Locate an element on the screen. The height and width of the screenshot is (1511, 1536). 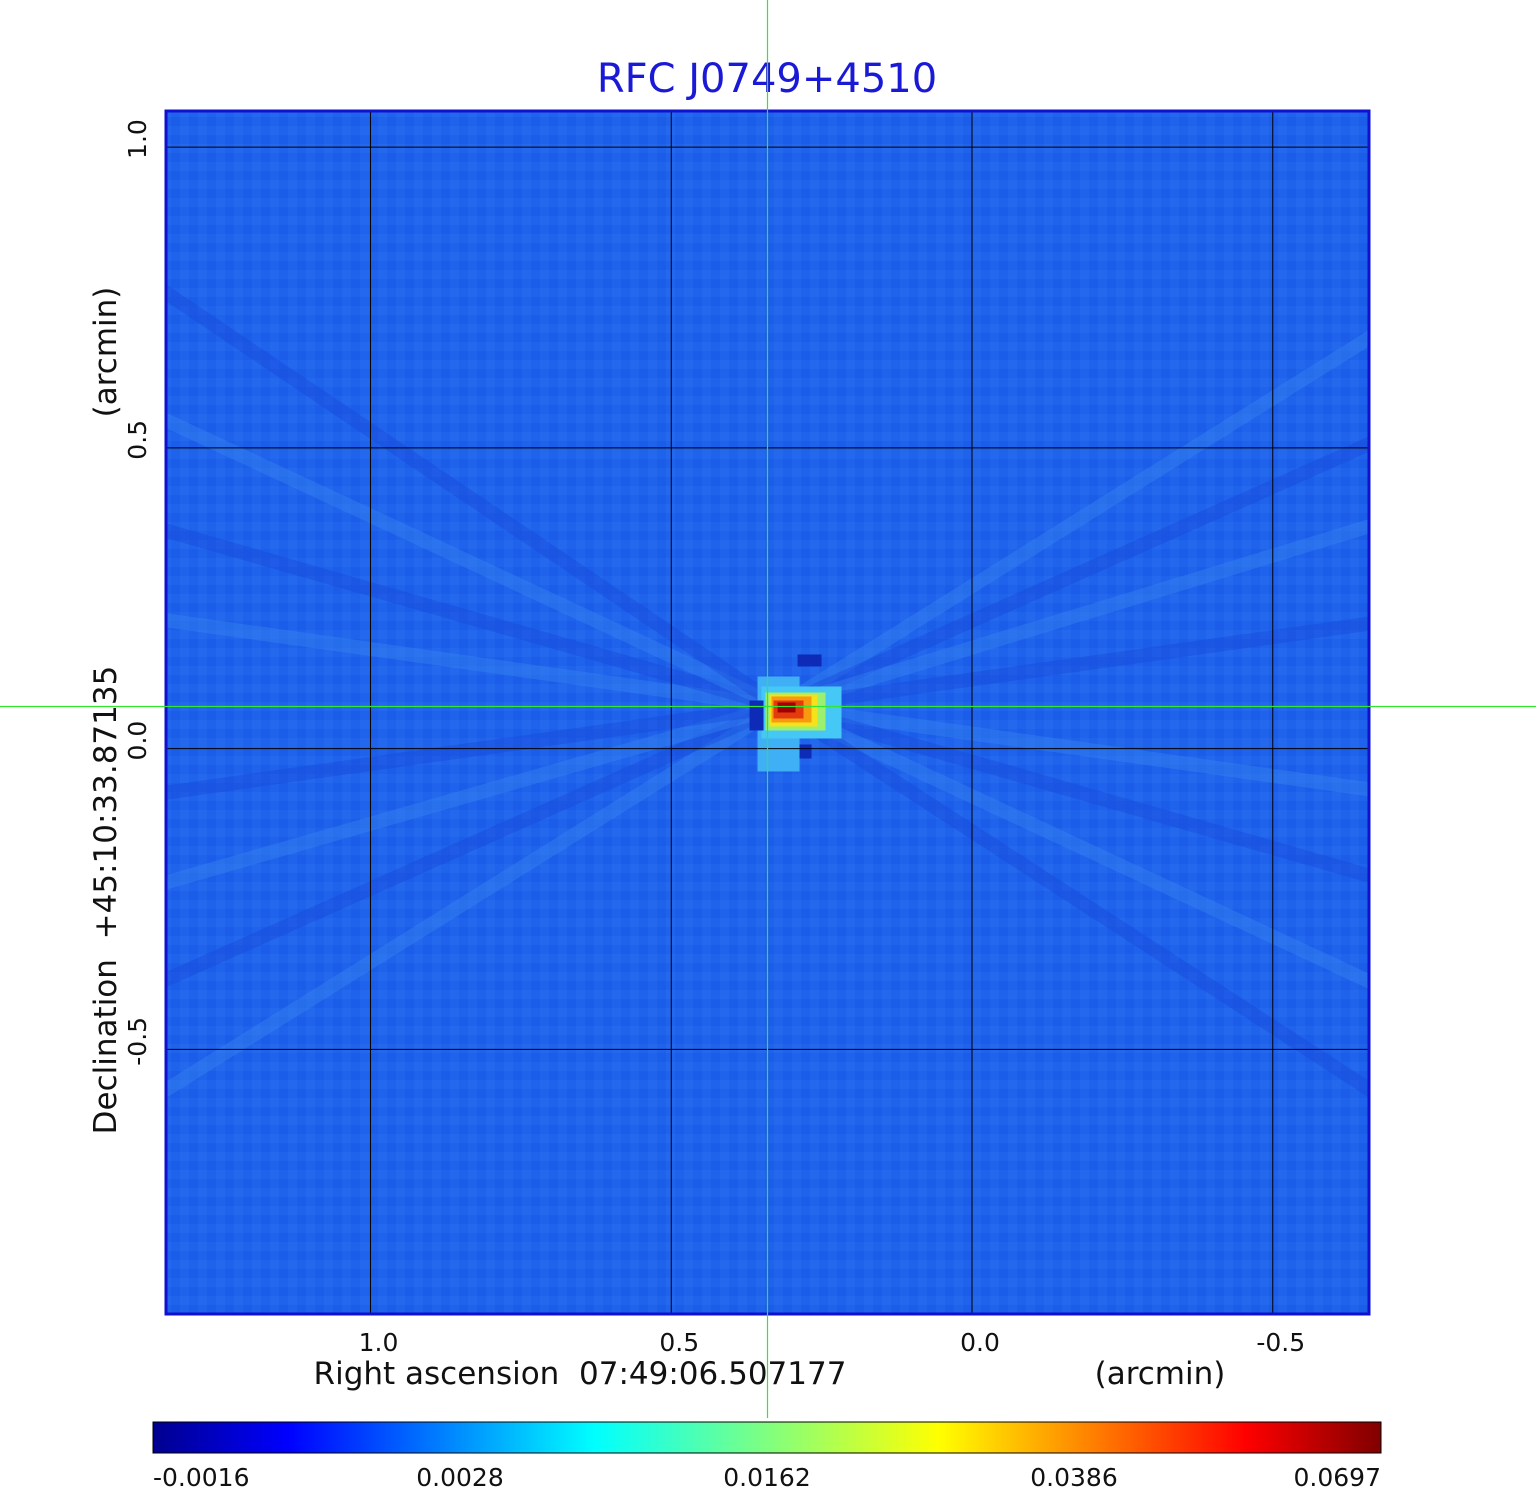
x-tick-labels: 1.0 0.5 0.0 -0.5 is located at coordinates (832, 1342).